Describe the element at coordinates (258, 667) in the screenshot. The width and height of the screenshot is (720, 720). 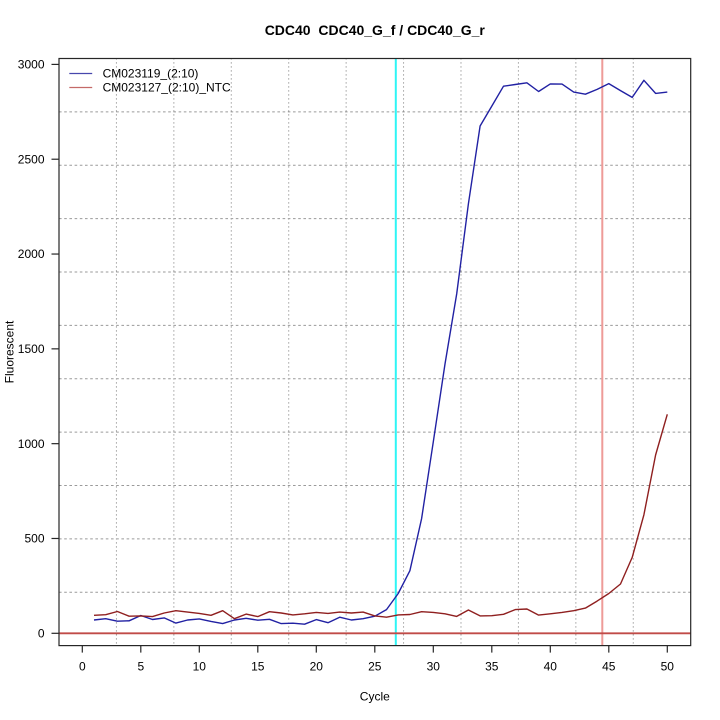
I see `svg-text: 15` at that location.